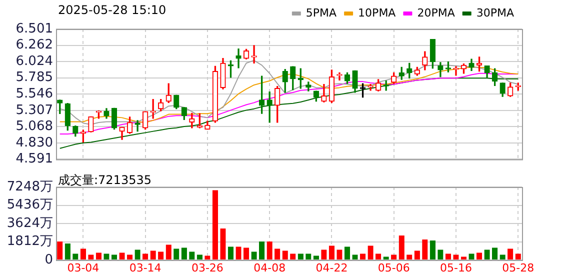  What do you see at coordinates (34, 28) in the screenshot?
I see `y-tick-label: 6.501` at bounding box center [34, 28].